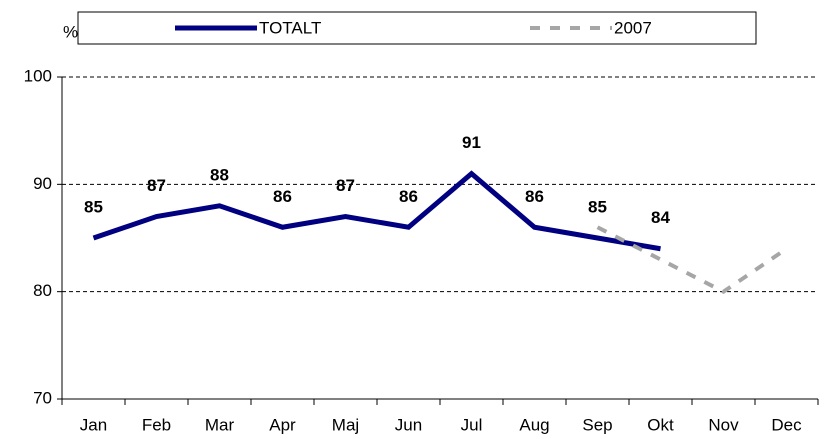  I want to click on x-tick-label: Feb, so click(156, 424).